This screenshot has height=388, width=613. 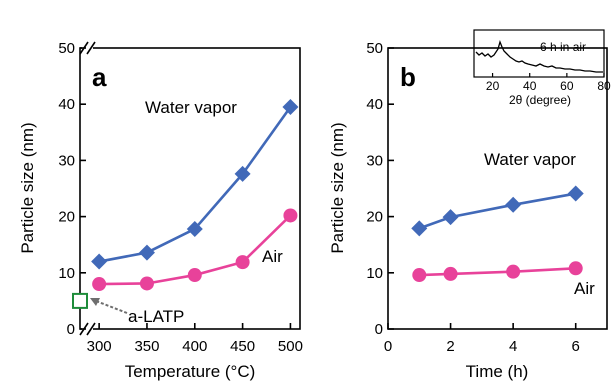 What do you see at coordinates (374, 273) in the screenshot?
I see `panel-b-ytick-label: 10` at bounding box center [374, 273].